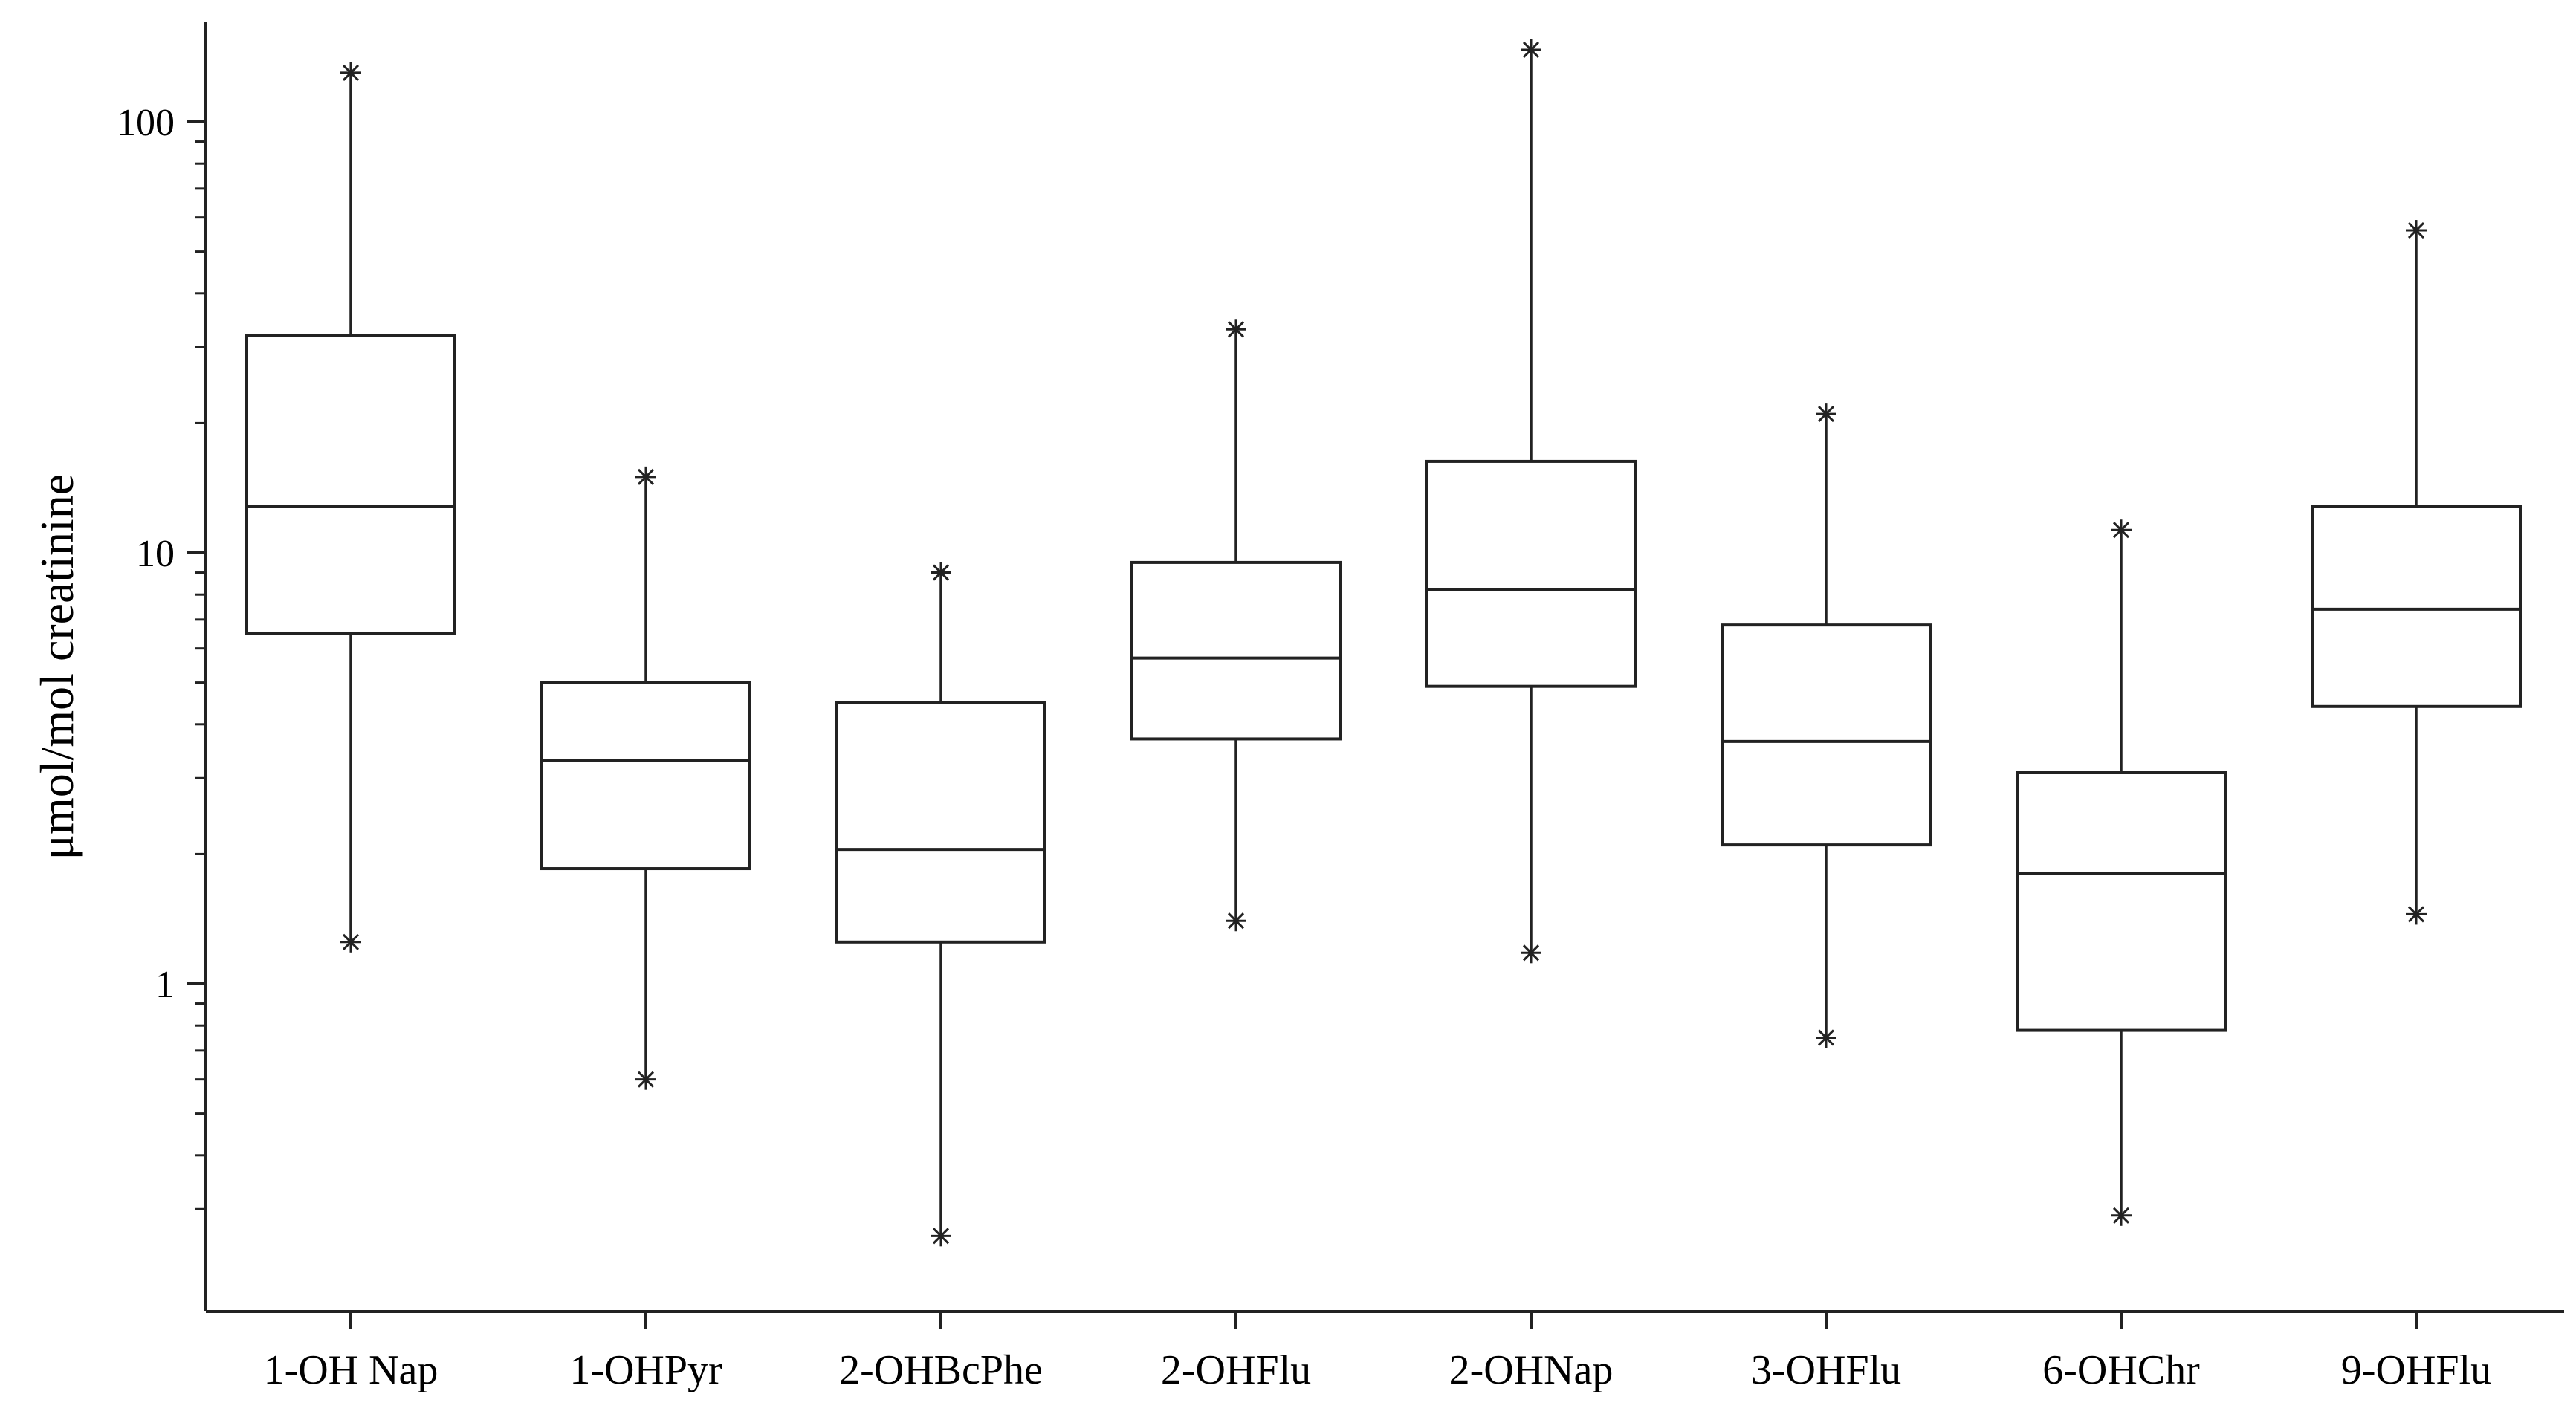  I want to click on x-category-label: 3-OHFlu, so click(1826, 1370).